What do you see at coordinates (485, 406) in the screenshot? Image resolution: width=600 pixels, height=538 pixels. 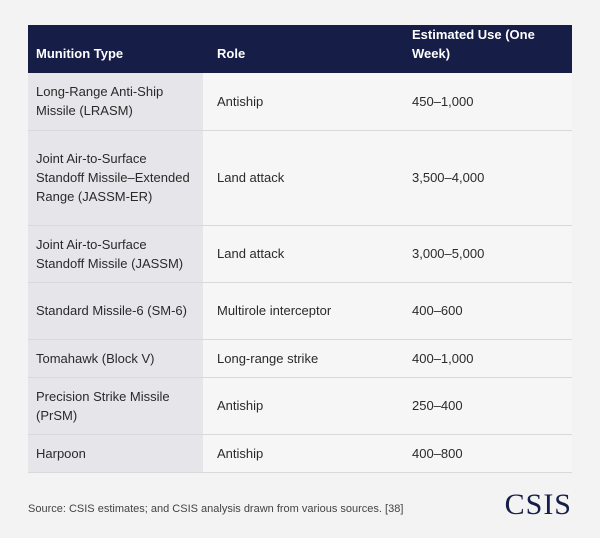 I see `table-cell: 250–400` at bounding box center [485, 406].